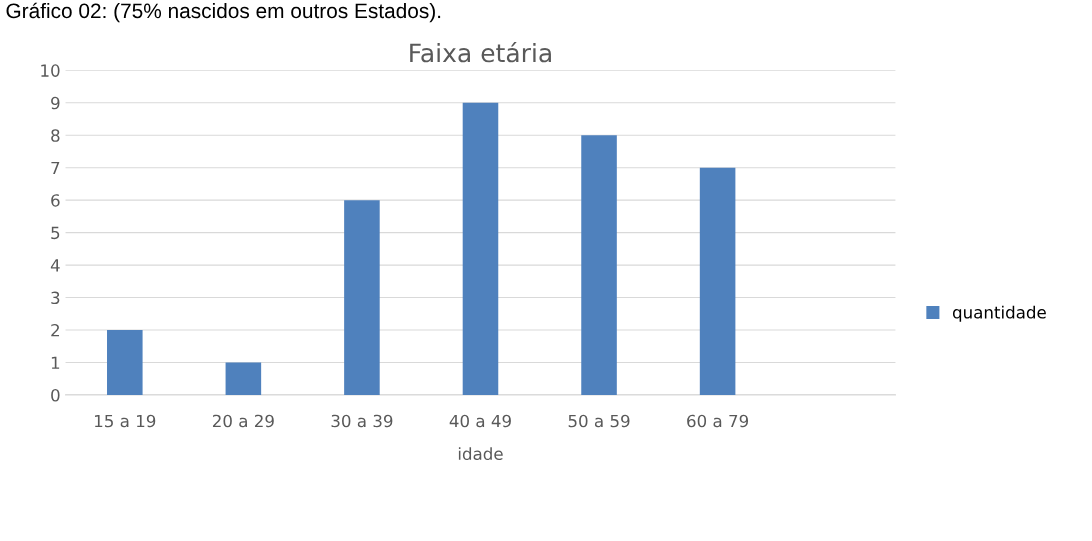 The image size is (1092, 541). I want to click on y-tick-label: 6, so click(55, 200).